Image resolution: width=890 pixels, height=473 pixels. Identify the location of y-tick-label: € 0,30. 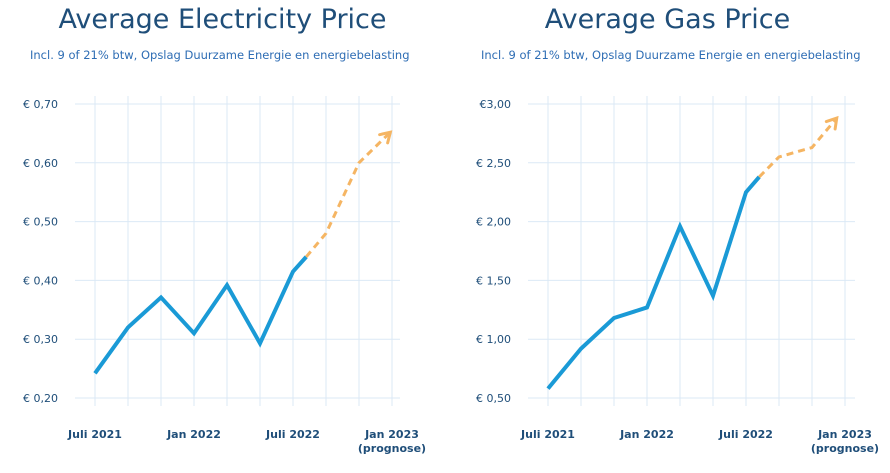
(40, 339).